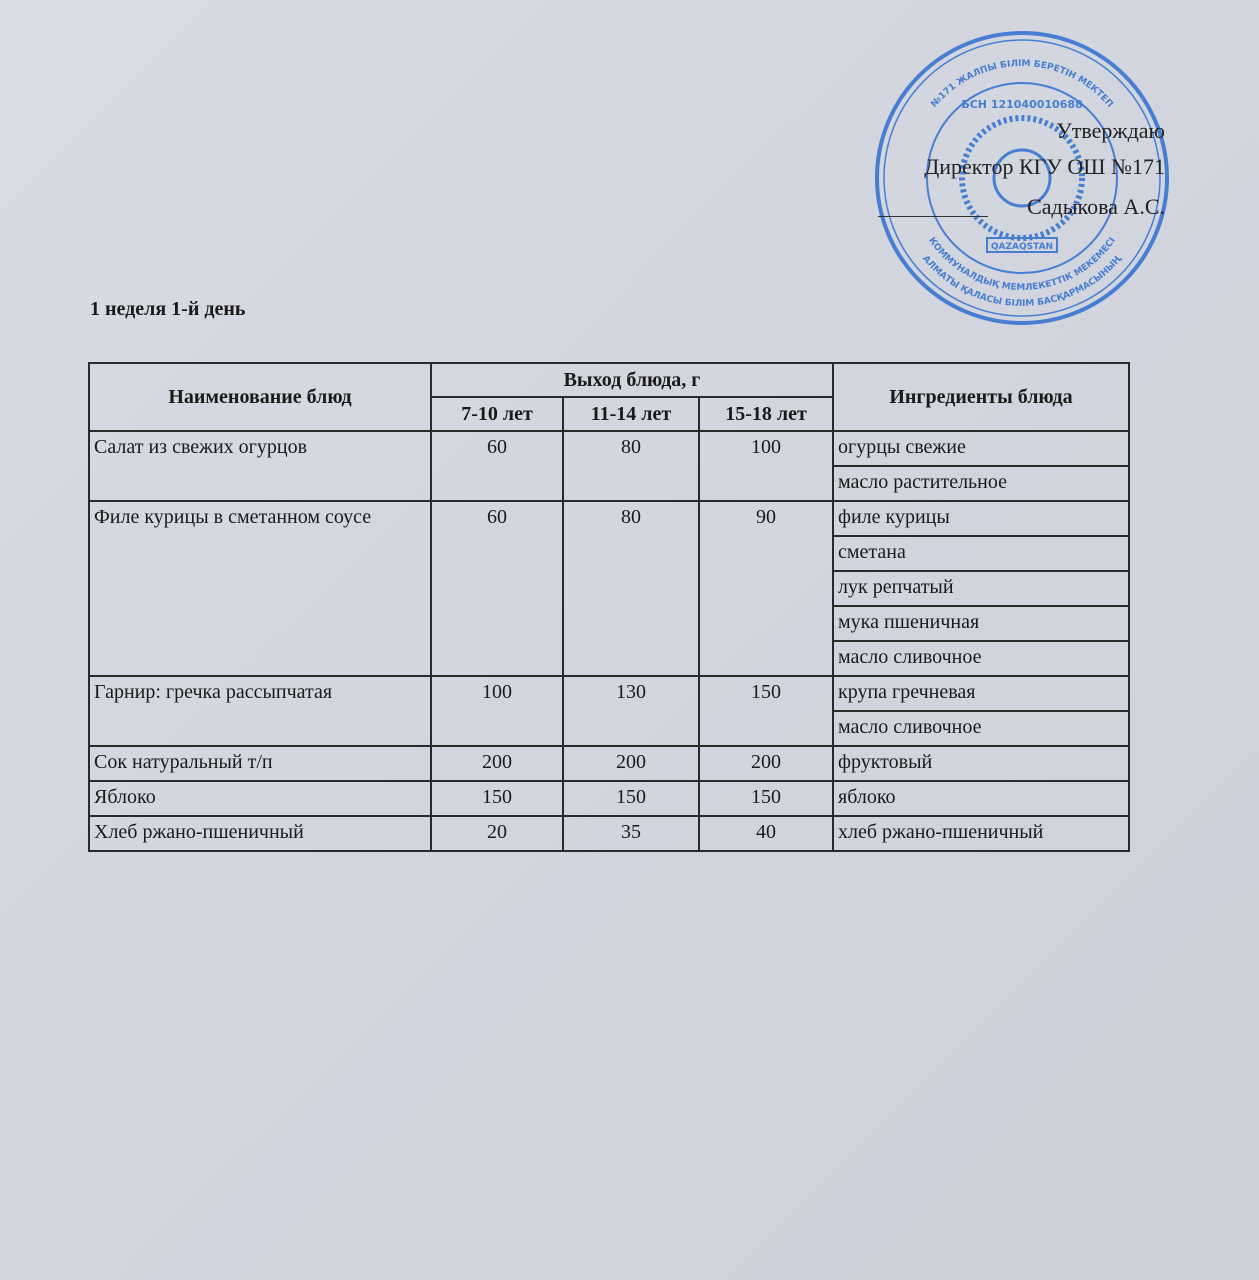  I want to click on ingredient: масло растительное, so click(922, 482).